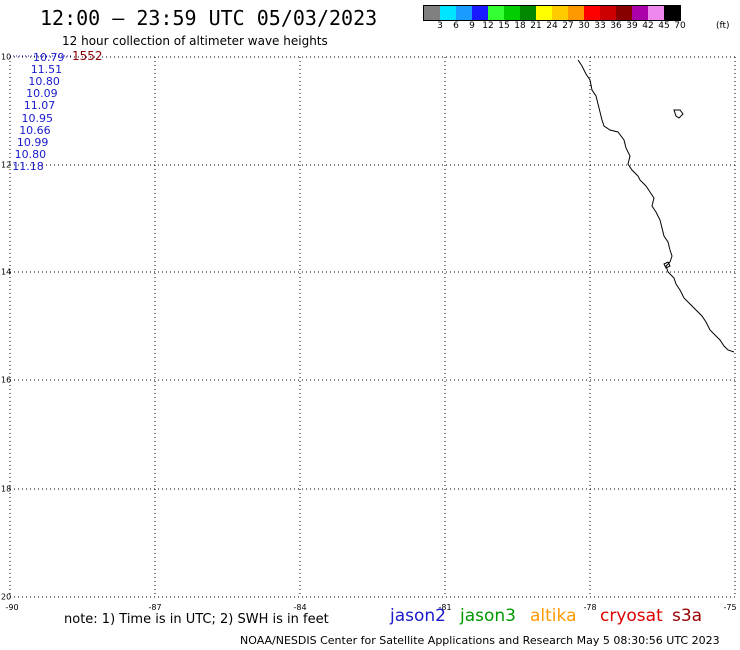 The image size is (740, 650). Describe the element at coordinates (488, 26) in the screenshot. I see `colorbar-label: 12` at that location.